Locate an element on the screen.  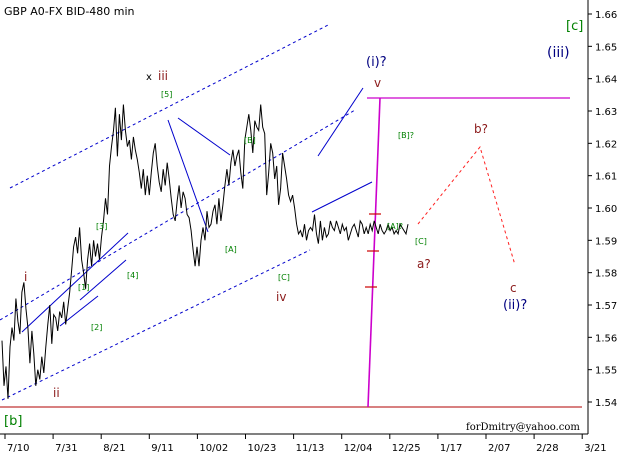
wave-label-b2: [B]? is located at coordinates (406, 135).